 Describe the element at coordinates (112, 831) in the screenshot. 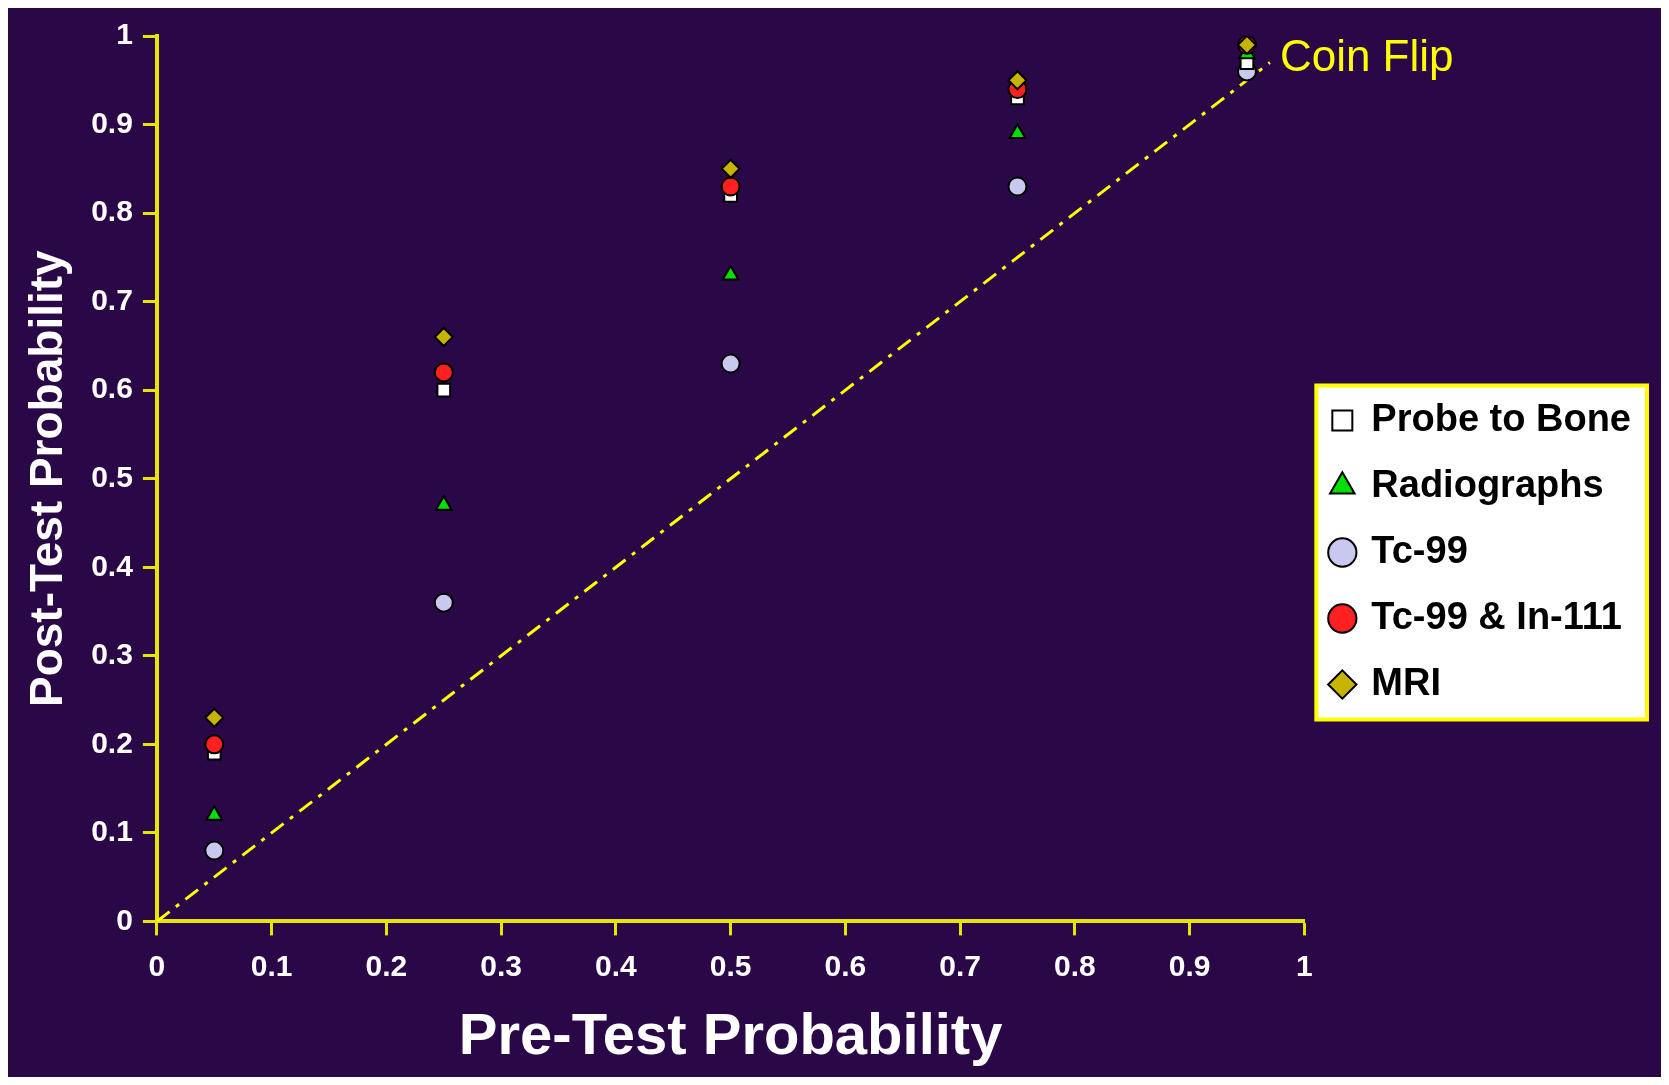

I see `y-tick-label: 0.1` at that location.